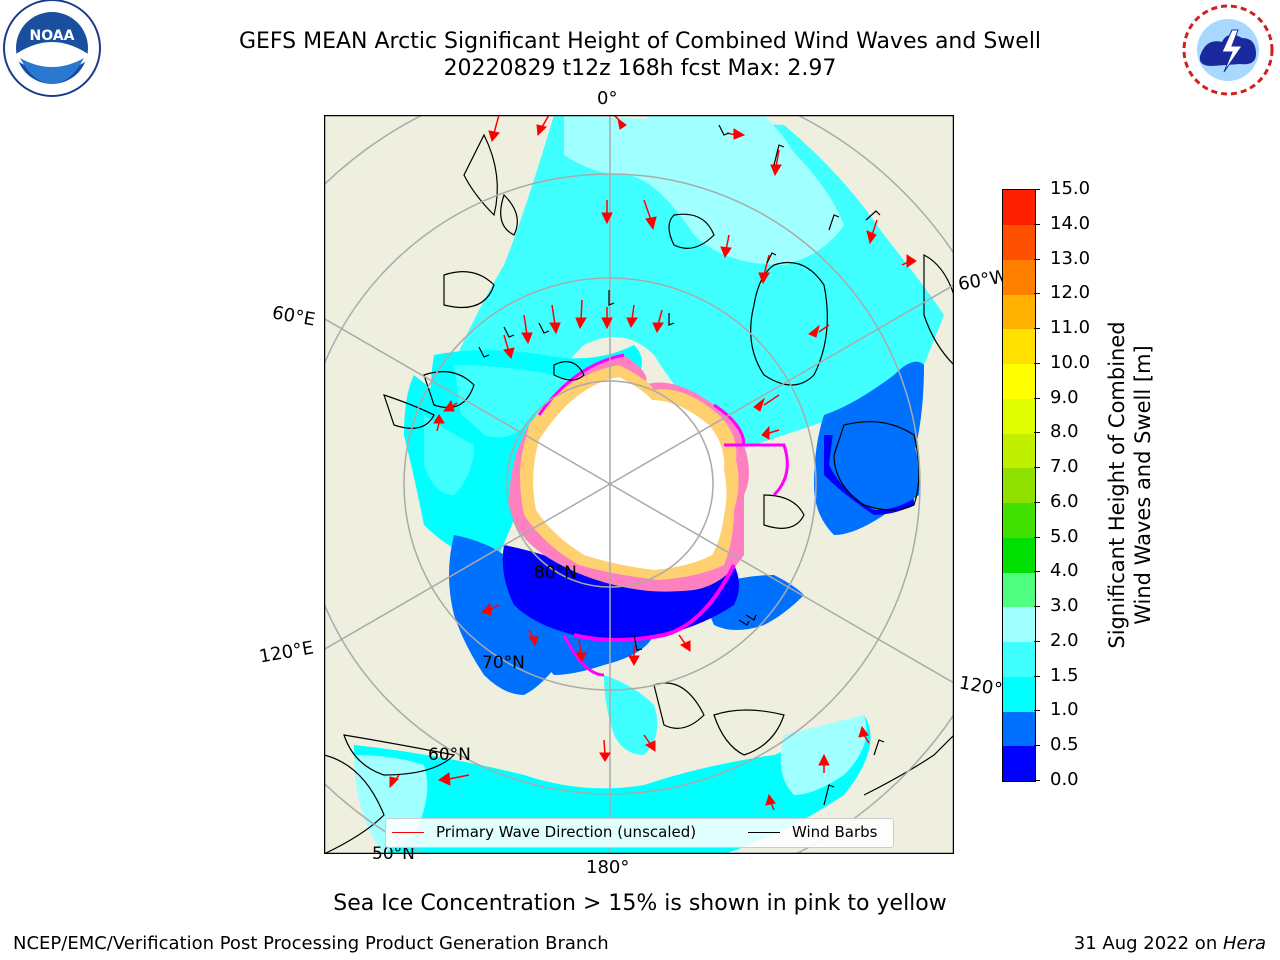 The image size is (1280, 960). What do you see at coordinates (503, 663) in the screenshot?
I see `lat-label-70n: 70°N` at bounding box center [503, 663].